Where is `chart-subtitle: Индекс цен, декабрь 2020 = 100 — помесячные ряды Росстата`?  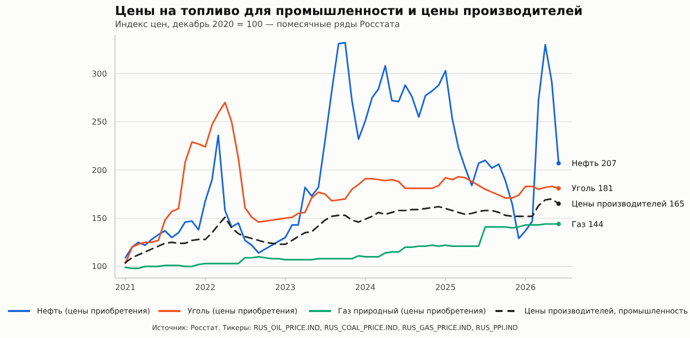
chart-subtitle: Индекс цен, декабрь 2020 = 100 — помесячные ряды Росстата is located at coordinates (257, 25).